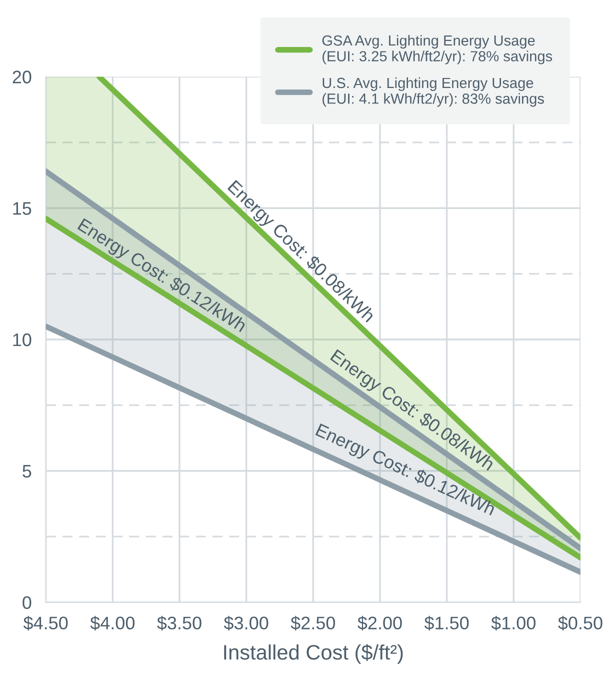 The height and width of the screenshot is (679, 611). Describe the element at coordinates (112, 623) in the screenshot. I see `x-tick-label: $4.00` at that location.